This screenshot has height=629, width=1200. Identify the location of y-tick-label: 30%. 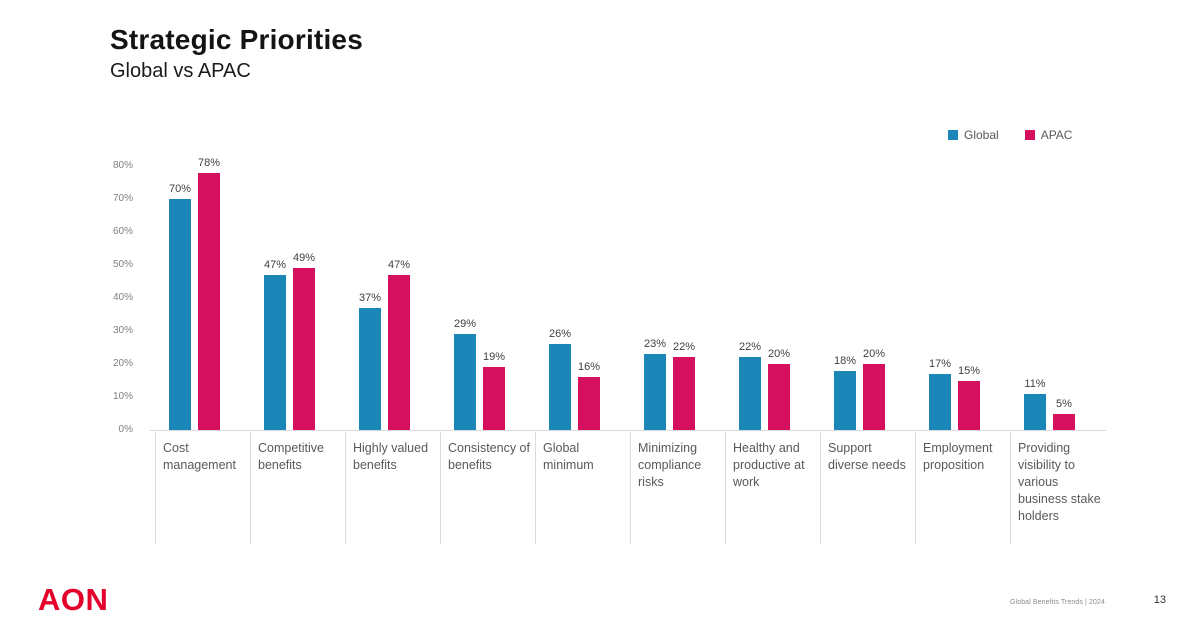
(122, 330).